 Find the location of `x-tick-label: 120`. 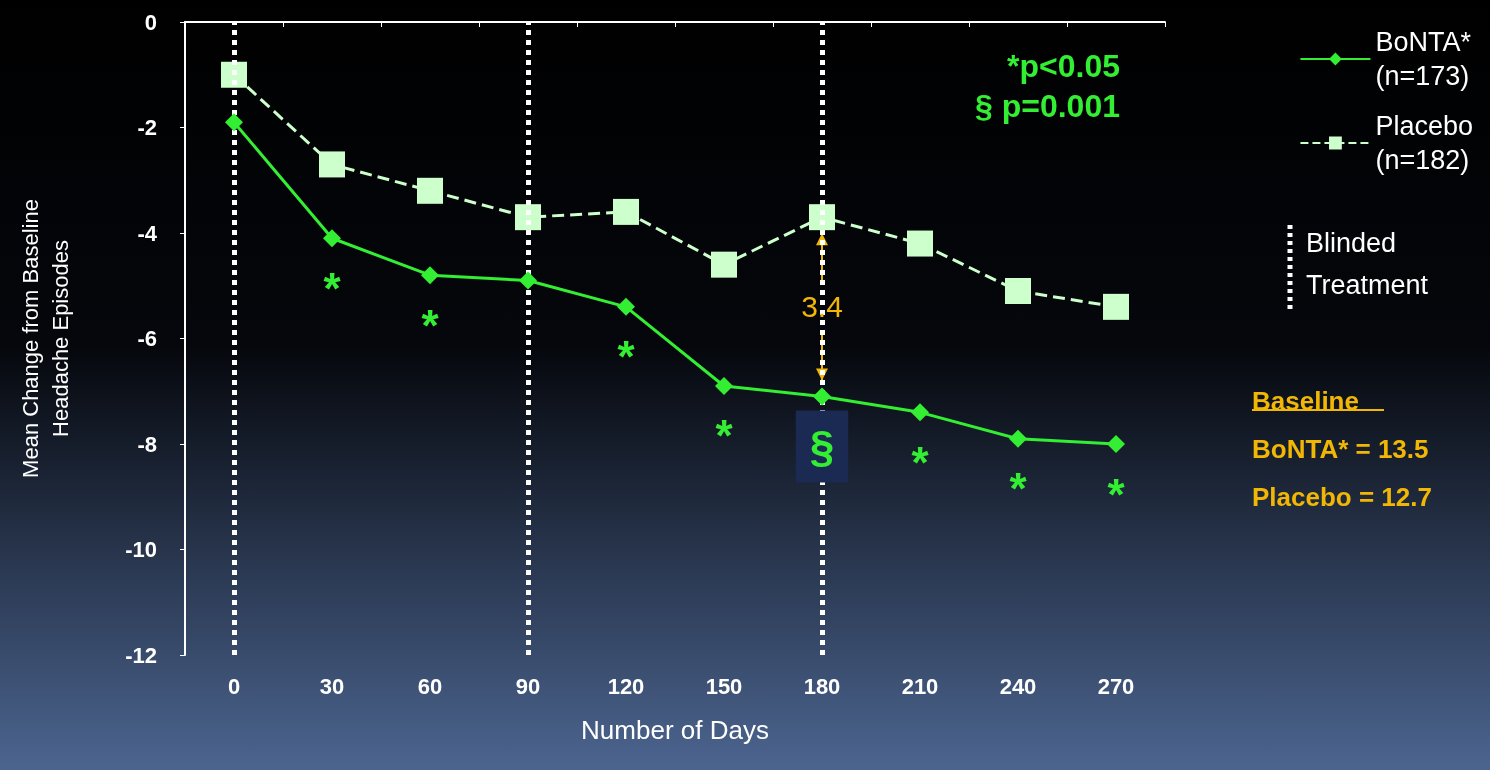

x-tick-label: 120 is located at coordinates (626, 686).